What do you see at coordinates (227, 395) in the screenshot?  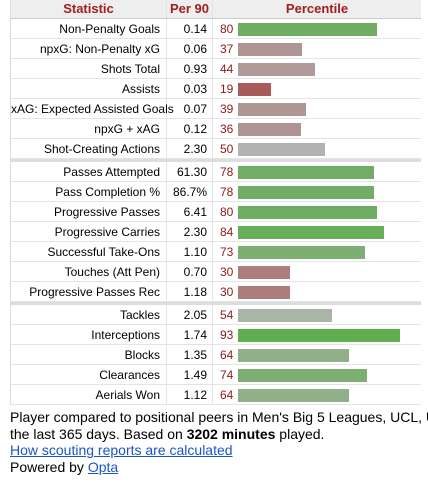 I see `percentile-label: 64` at bounding box center [227, 395].